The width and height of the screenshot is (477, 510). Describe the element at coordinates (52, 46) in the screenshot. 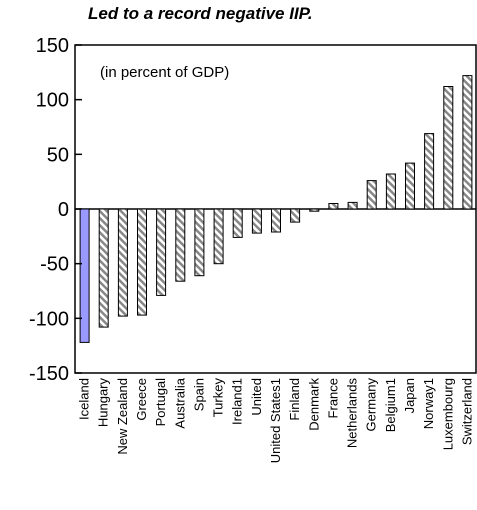

I see `y-tick-label: 150` at that location.